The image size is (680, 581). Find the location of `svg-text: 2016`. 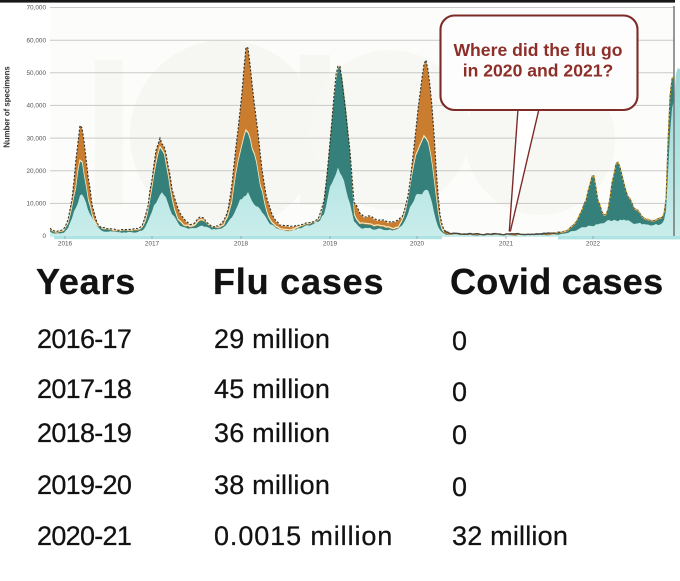

svg-text: 2016 is located at coordinates (65, 244).